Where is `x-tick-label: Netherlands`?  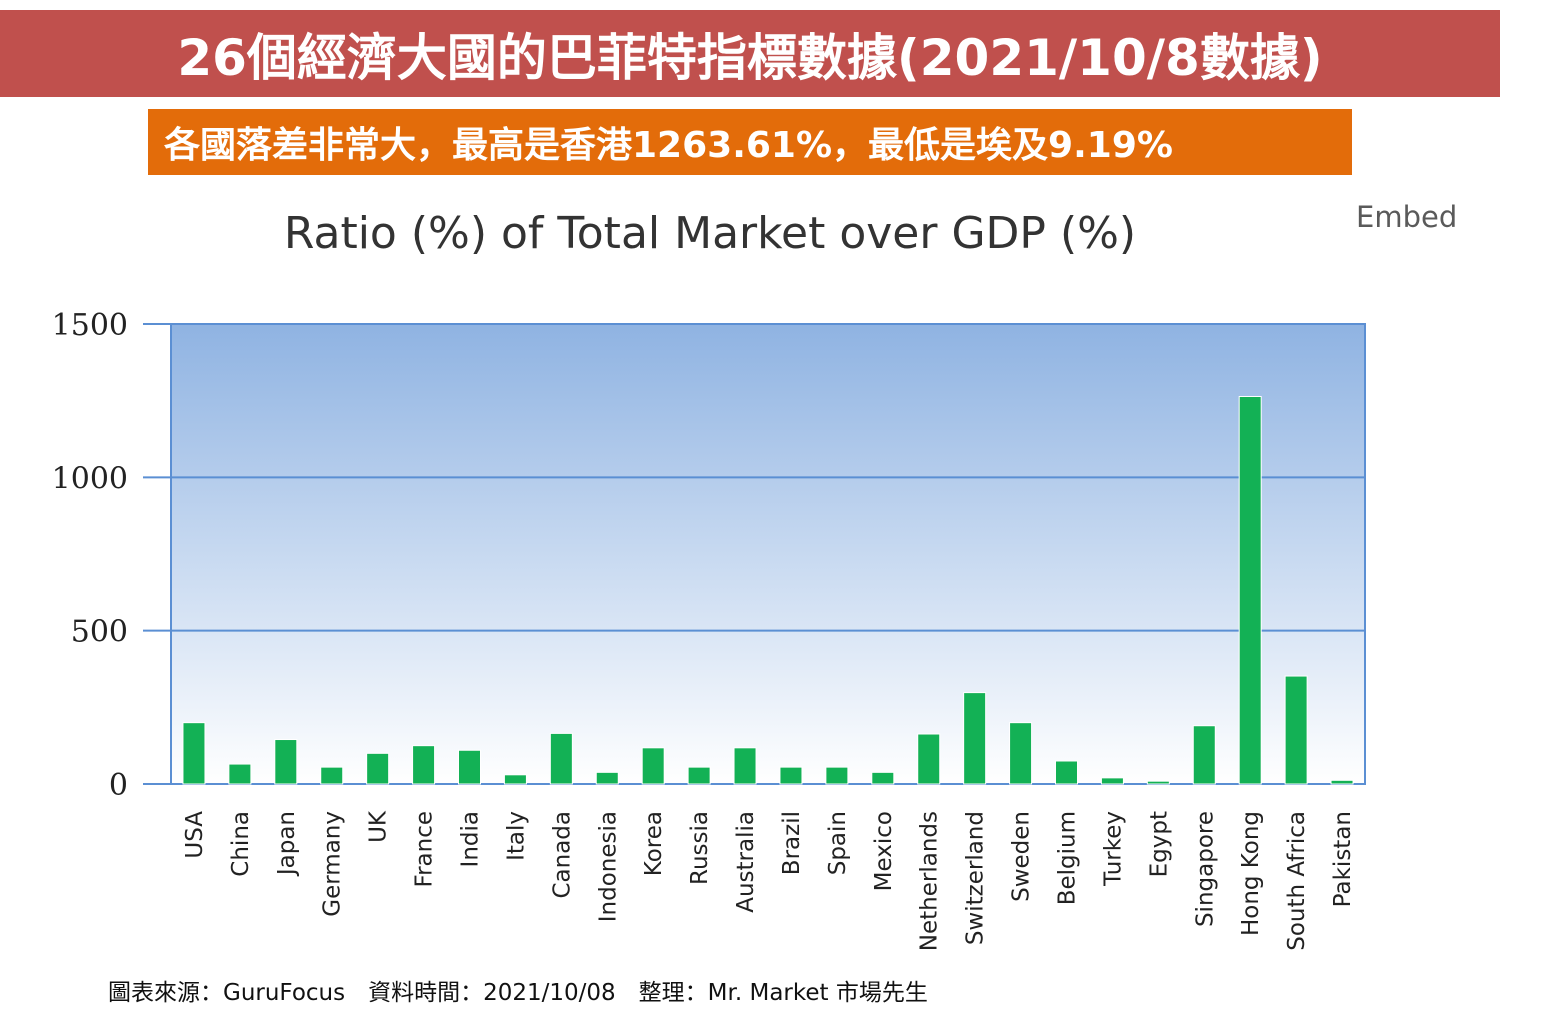 x-tick-label: Netherlands is located at coordinates (930, 881).